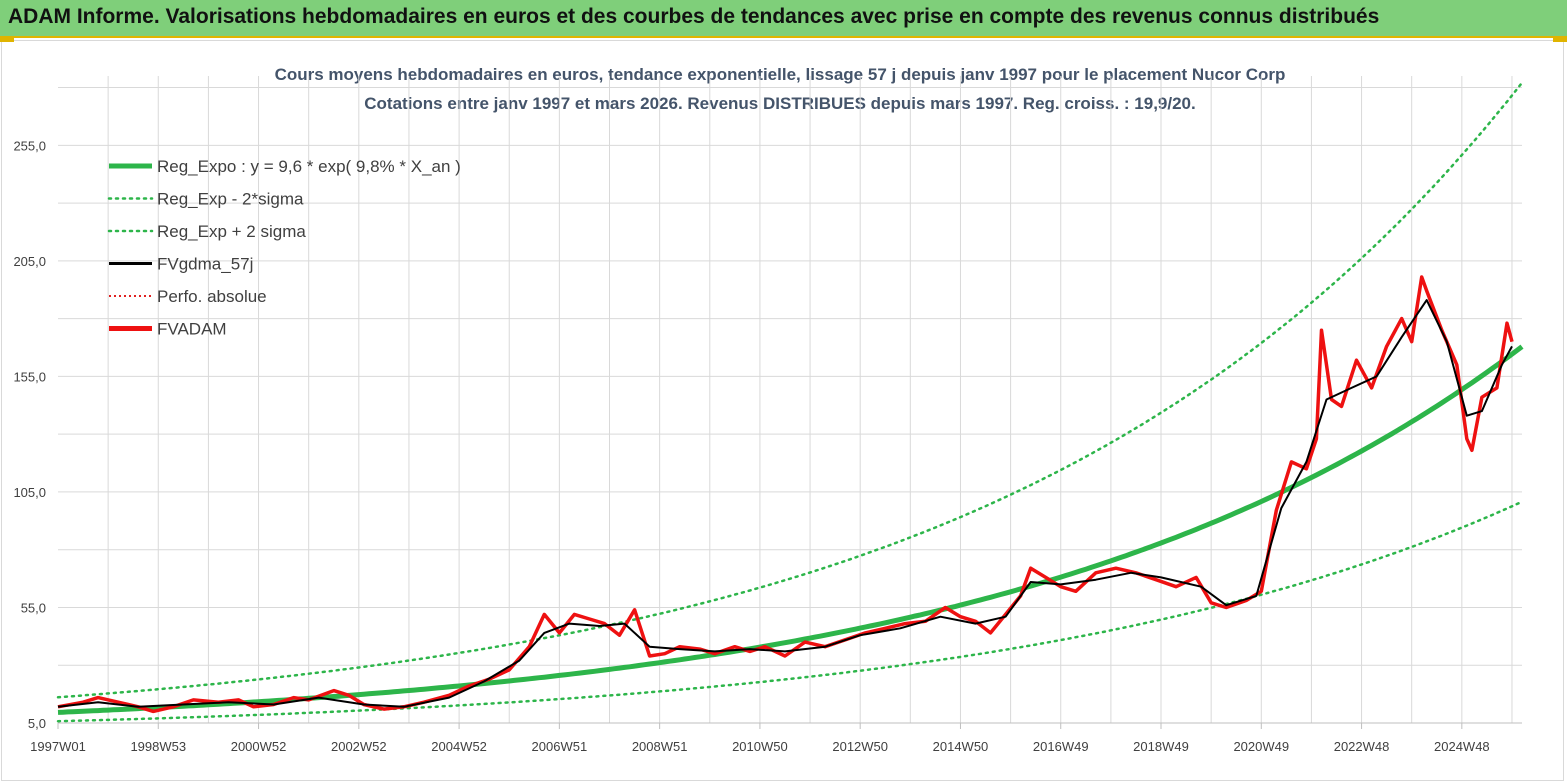  Describe the element at coordinates (231, 231) in the screenshot. I see `legend-label: Reg_Exp + 2 sigma` at that location.